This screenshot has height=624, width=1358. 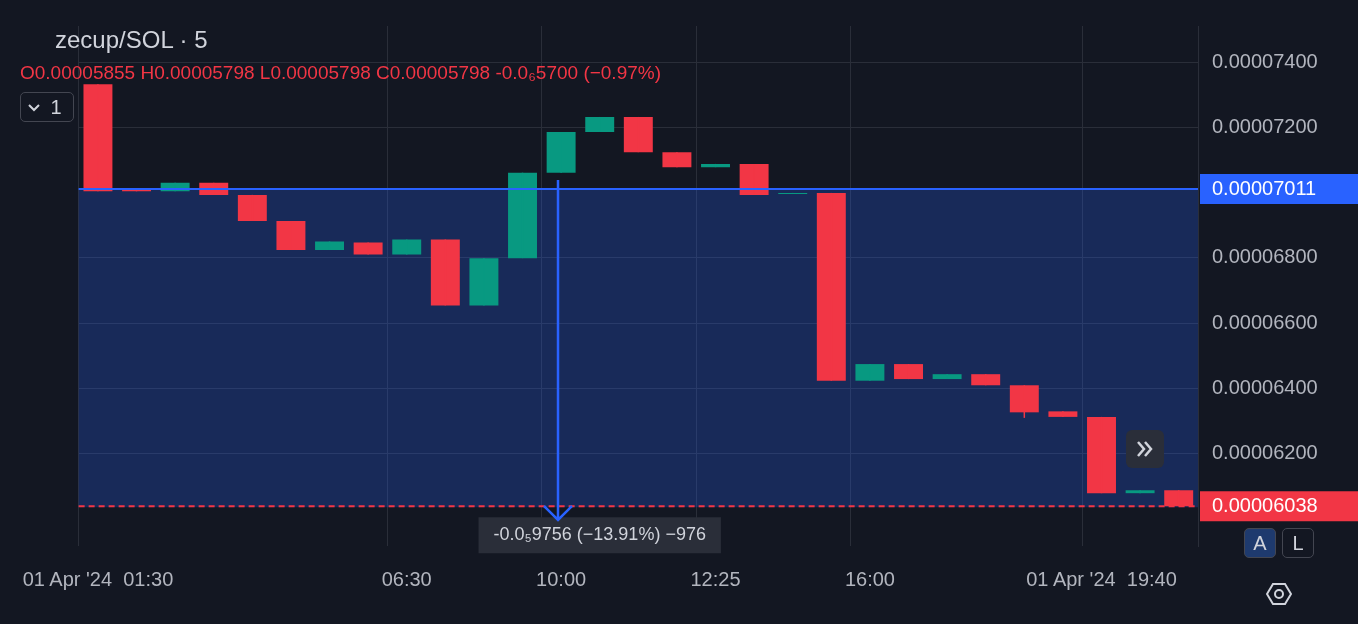 What do you see at coordinates (869, 578) in the screenshot?
I see `x-tick-label: 16:00` at bounding box center [869, 578].